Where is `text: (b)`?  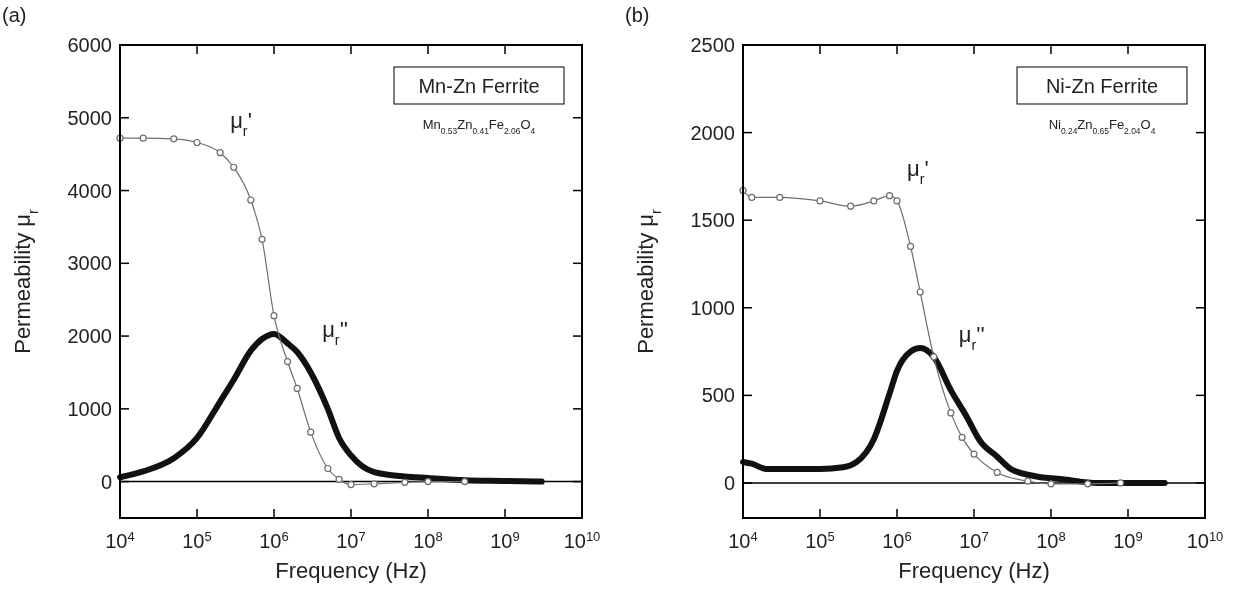
text: (b) is located at coordinates (637, 15).